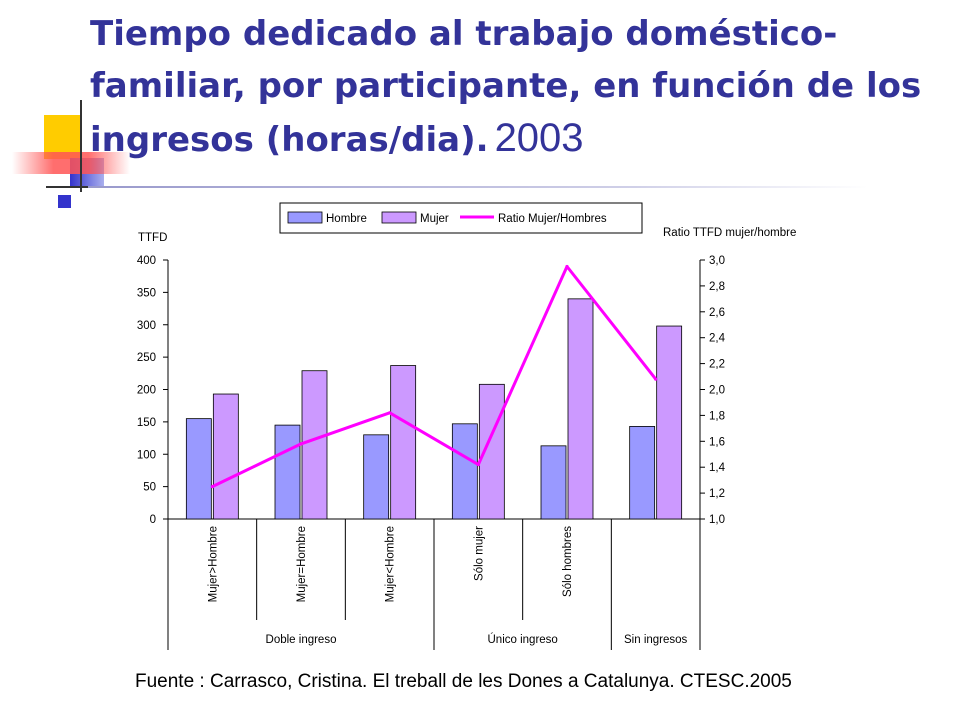  I want to click on group-label: Único ingreso, so click(523, 639).